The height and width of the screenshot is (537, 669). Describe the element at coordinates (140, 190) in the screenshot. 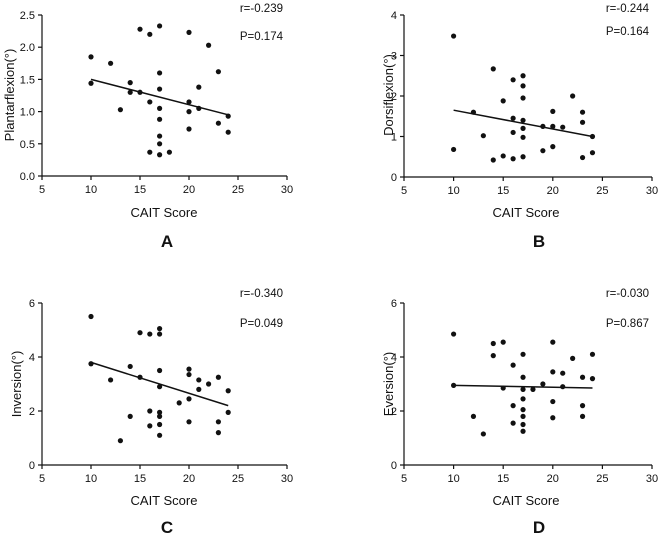

I see `panel-a-x-tick-label: 15` at that location.